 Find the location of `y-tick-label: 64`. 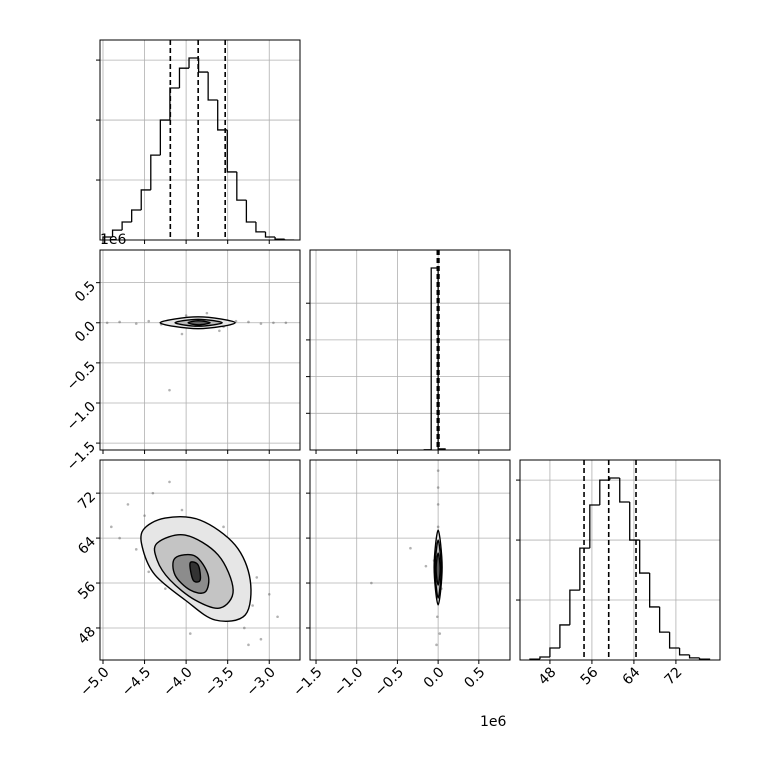

y-tick-label: 64 is located at coordinates (87, 546).